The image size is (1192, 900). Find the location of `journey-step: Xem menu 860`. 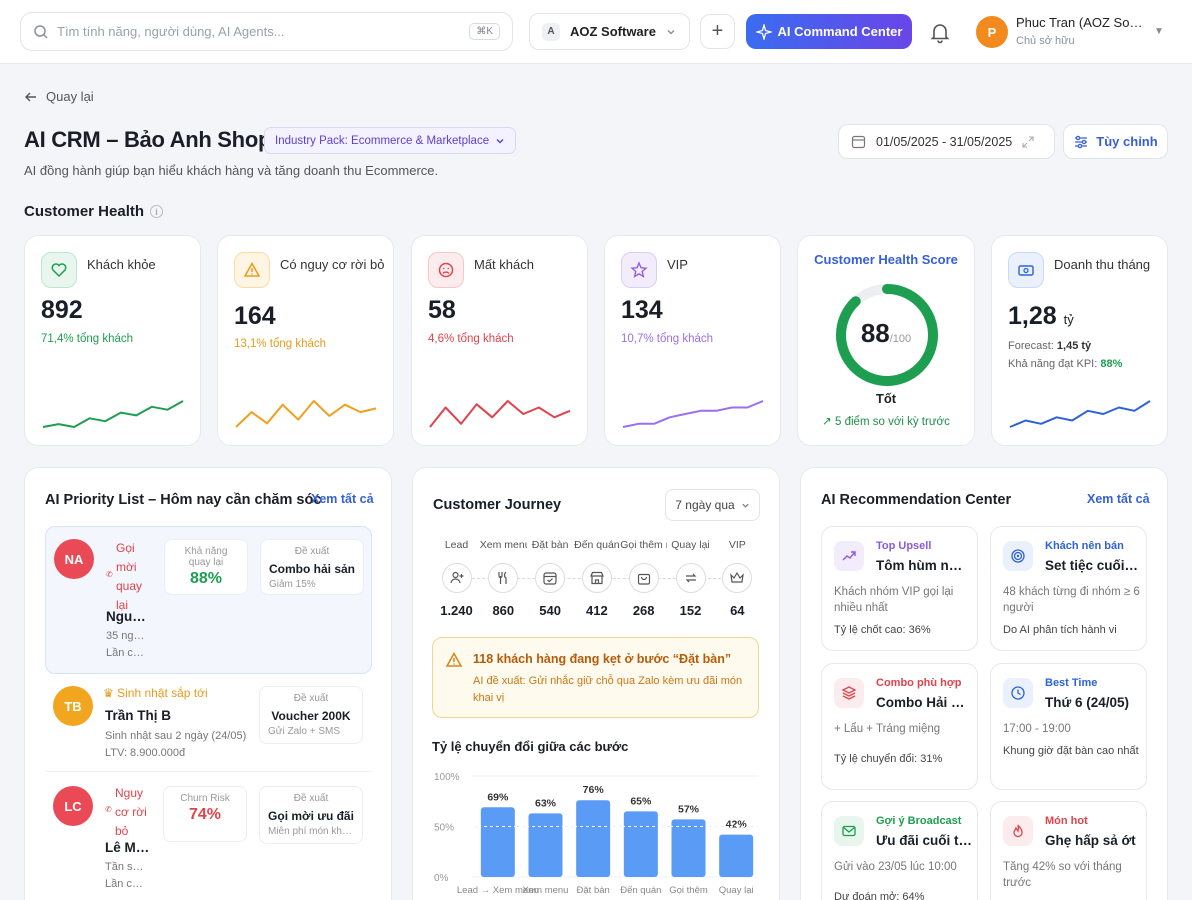

journey-step: Xem menu 860 is located at coordinates (503, 578).